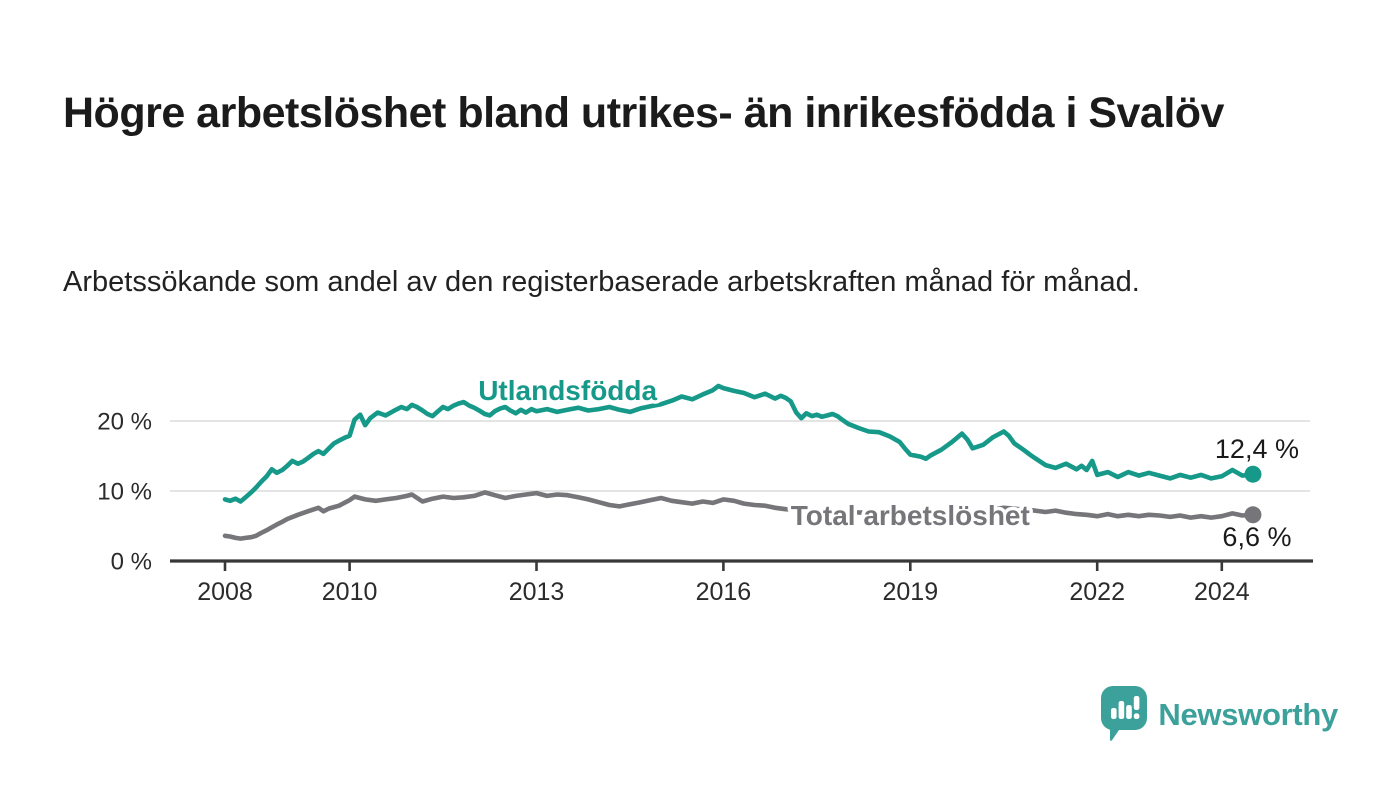  Describe the element at coordinates (1256, 537) in the screenshot. I see `series-end-label-1: 6,6 %` at that location.